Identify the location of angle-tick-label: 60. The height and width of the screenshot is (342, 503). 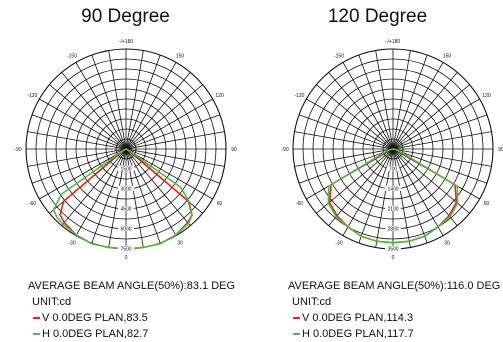
(220, 204).